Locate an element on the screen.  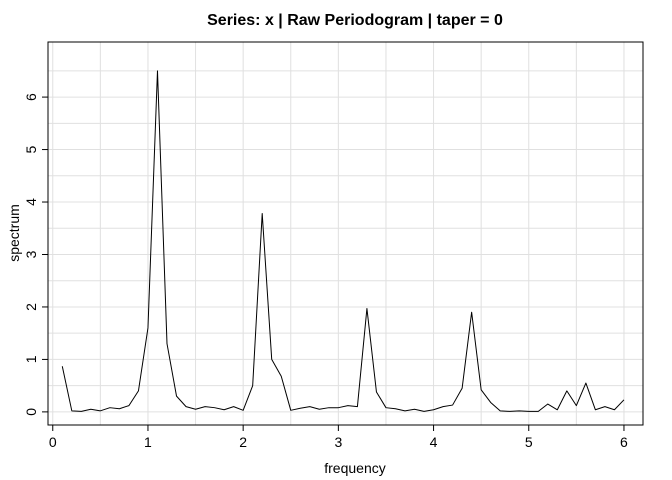
y-axis: 0 1 2 3 4 5 6 is located at coordinates (35, 254).